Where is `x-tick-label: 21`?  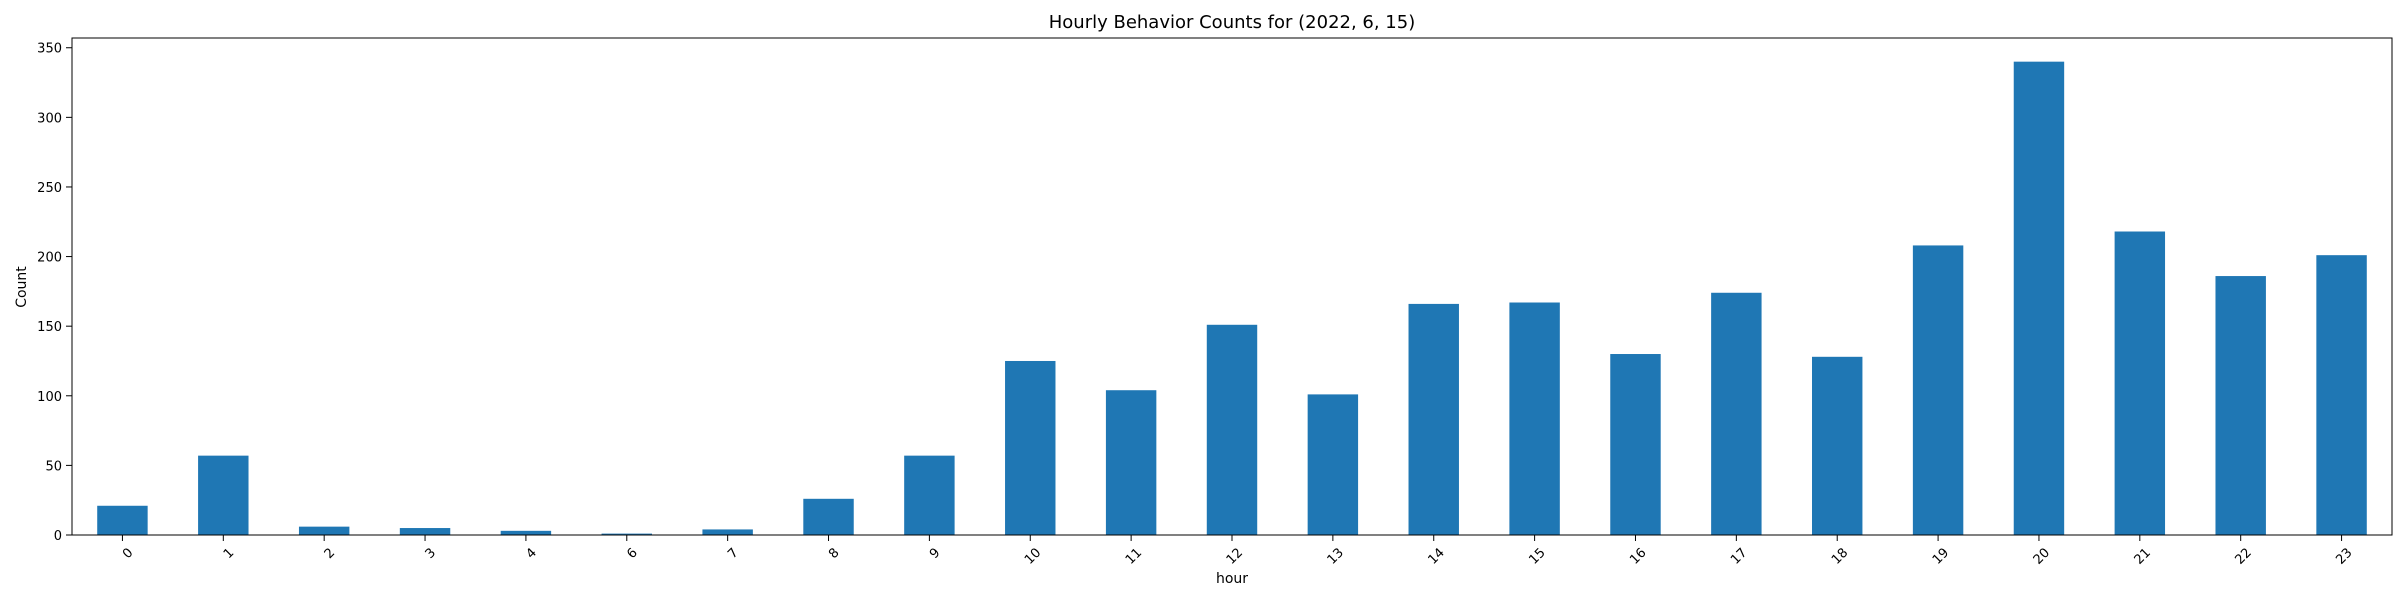
x-tick-label: 21 is located at coordinates (2143, 556).